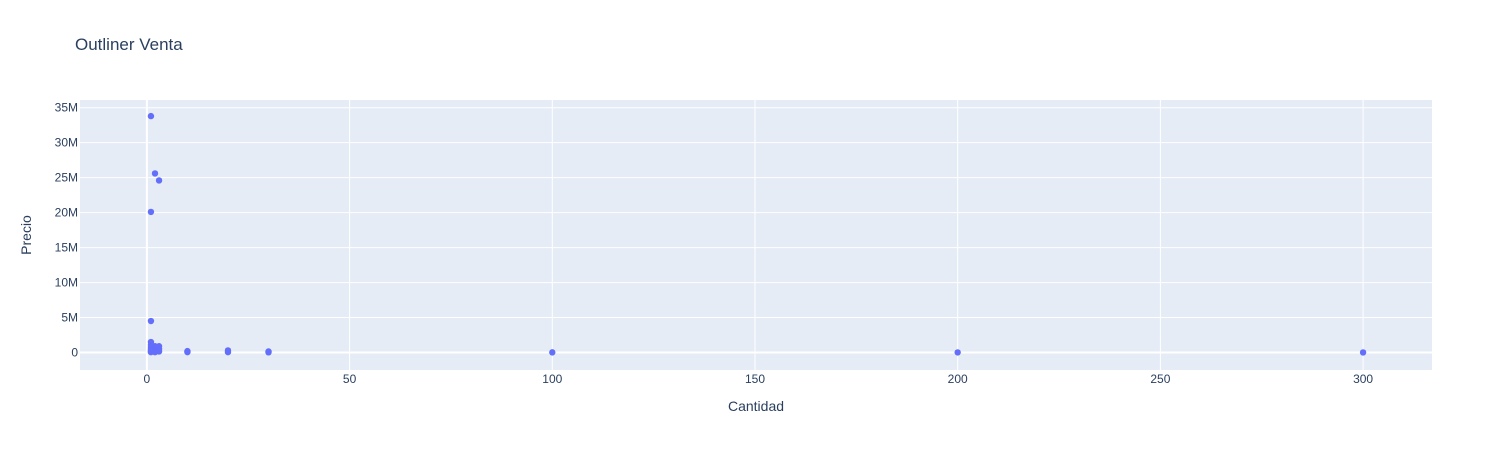 This screenshot has height=450, width=1512. Describe the element at coordinates (147, 379) in the screenshot. I see `x-tick-label: 0` at that location.